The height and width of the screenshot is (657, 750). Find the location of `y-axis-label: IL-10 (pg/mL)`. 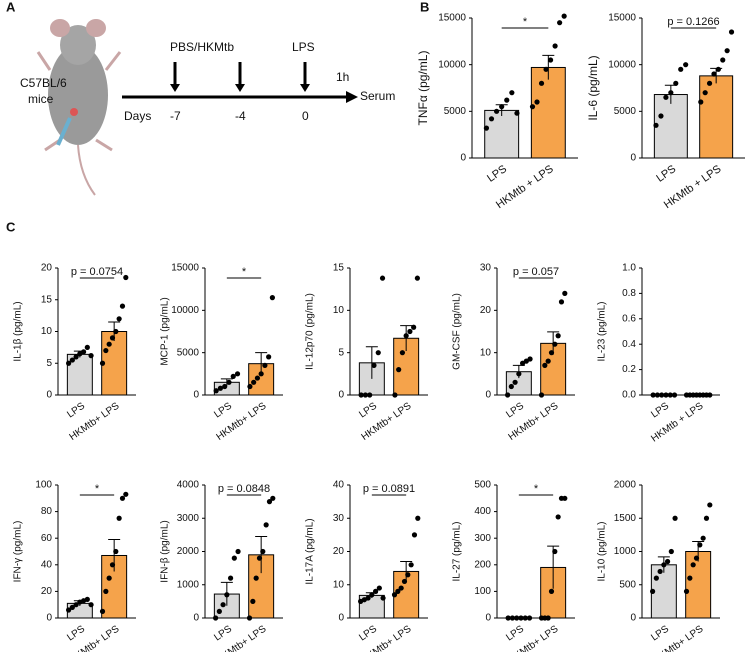

y-axis-label: IL-10 (pg/mL) is located at coordinates (602, 551).